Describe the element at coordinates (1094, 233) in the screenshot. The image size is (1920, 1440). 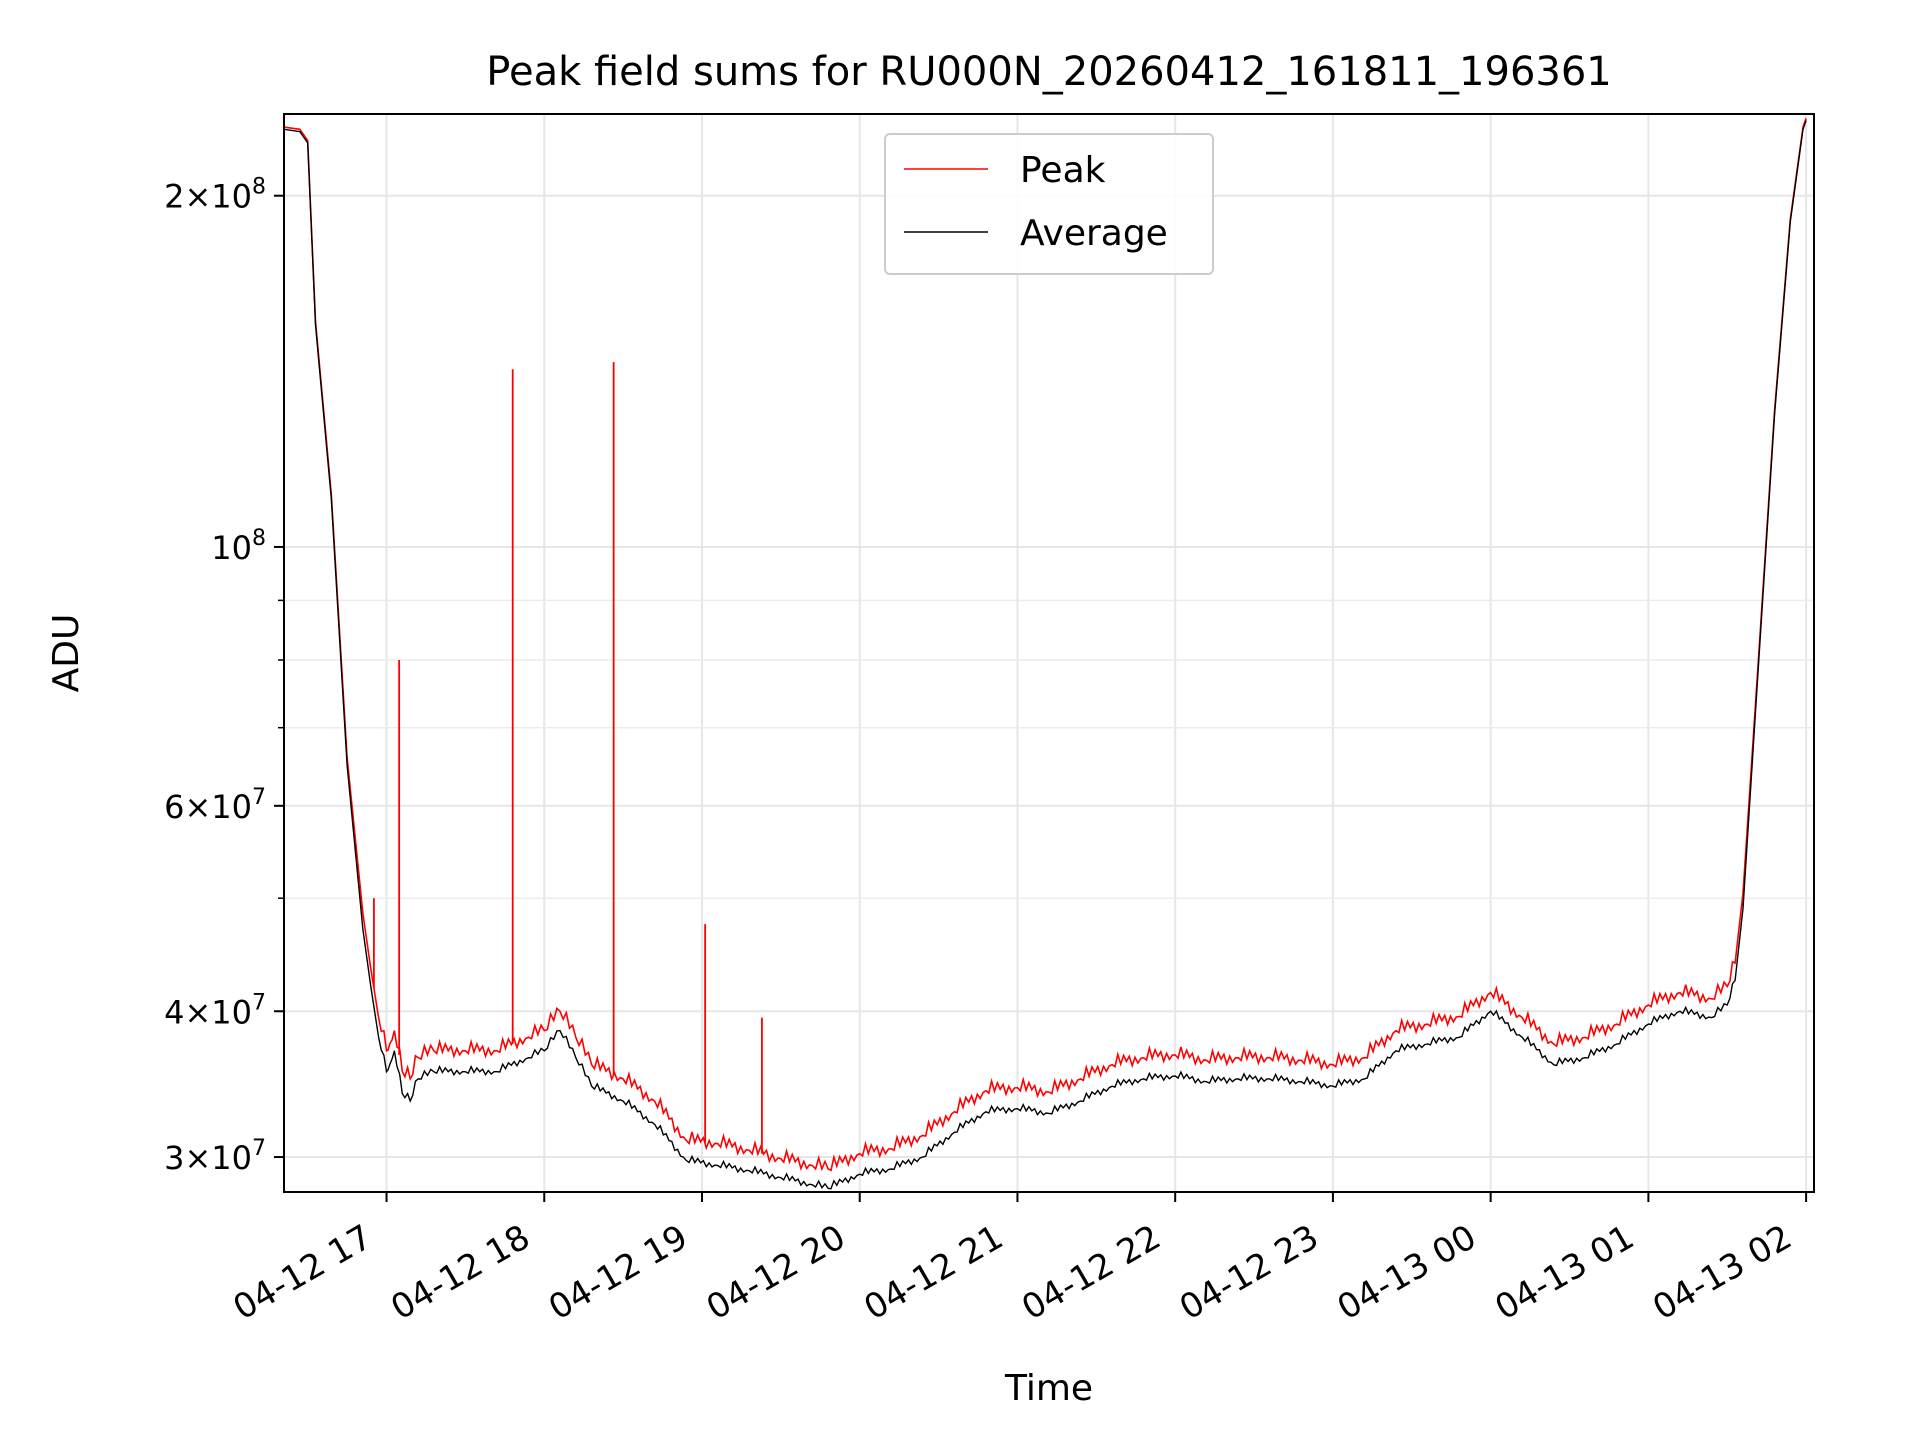
I see `legend-average-label: Average` at that location.